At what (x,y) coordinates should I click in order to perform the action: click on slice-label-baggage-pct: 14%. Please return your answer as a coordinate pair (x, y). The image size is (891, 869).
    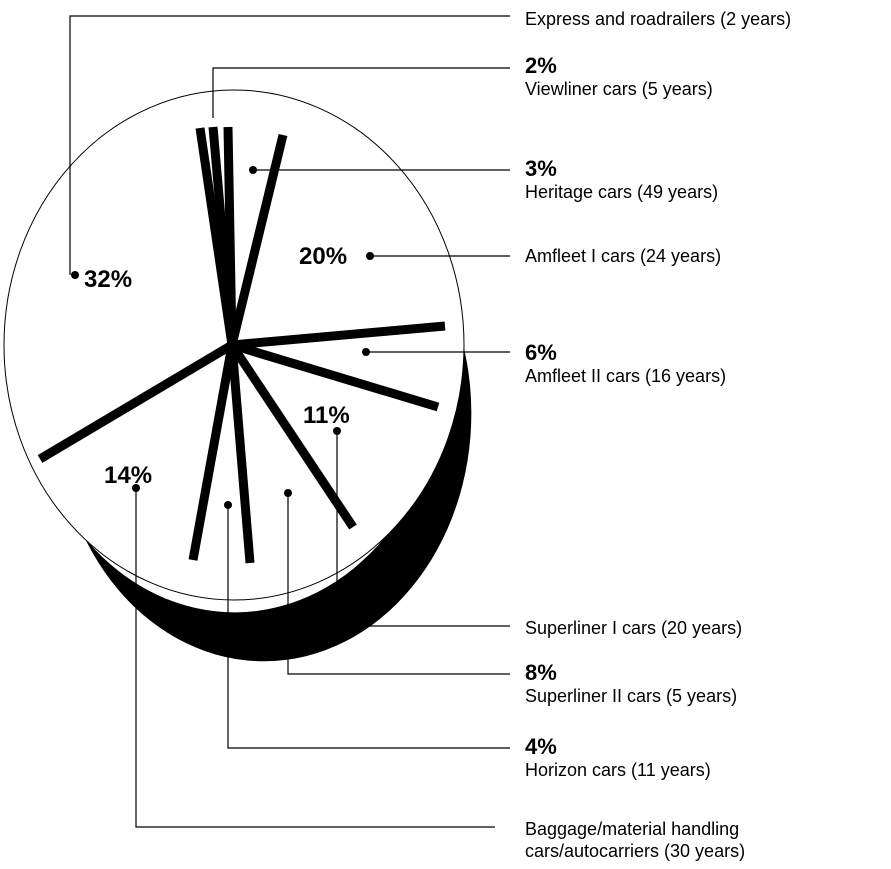
    Looking at the image, I should click on (128, 475).